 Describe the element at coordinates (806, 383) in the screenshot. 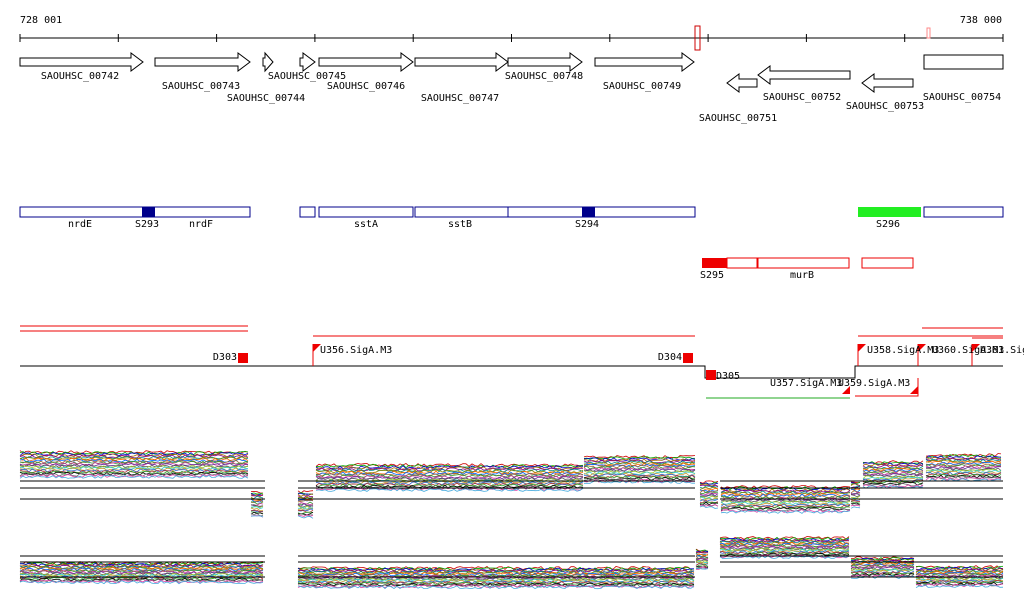

I see `segment-label: U357.SigA.M3` at that location.